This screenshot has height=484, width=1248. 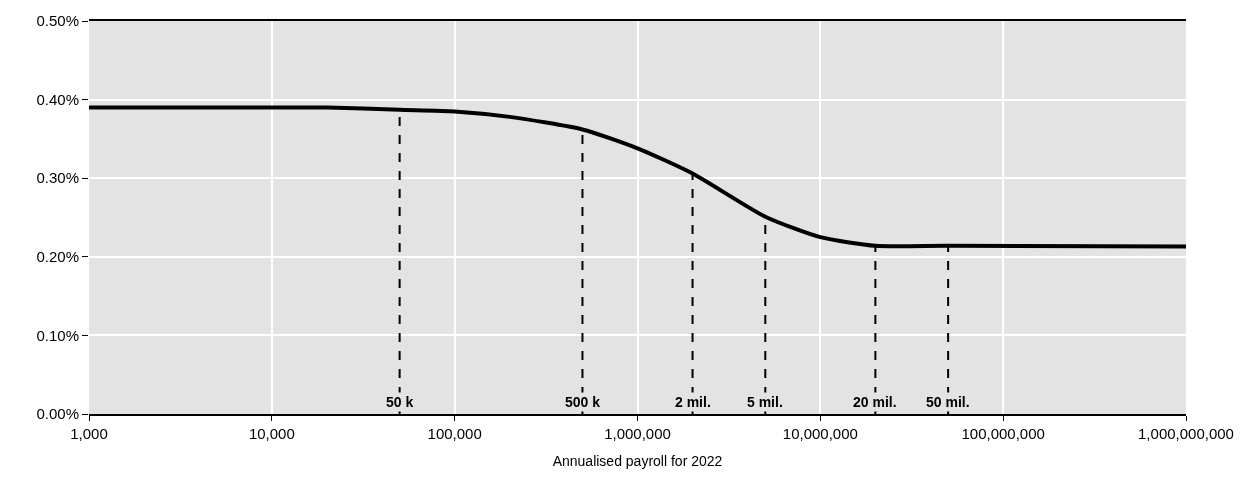 I want to click on annotation: 2 mil., so click(x=693, y=402).